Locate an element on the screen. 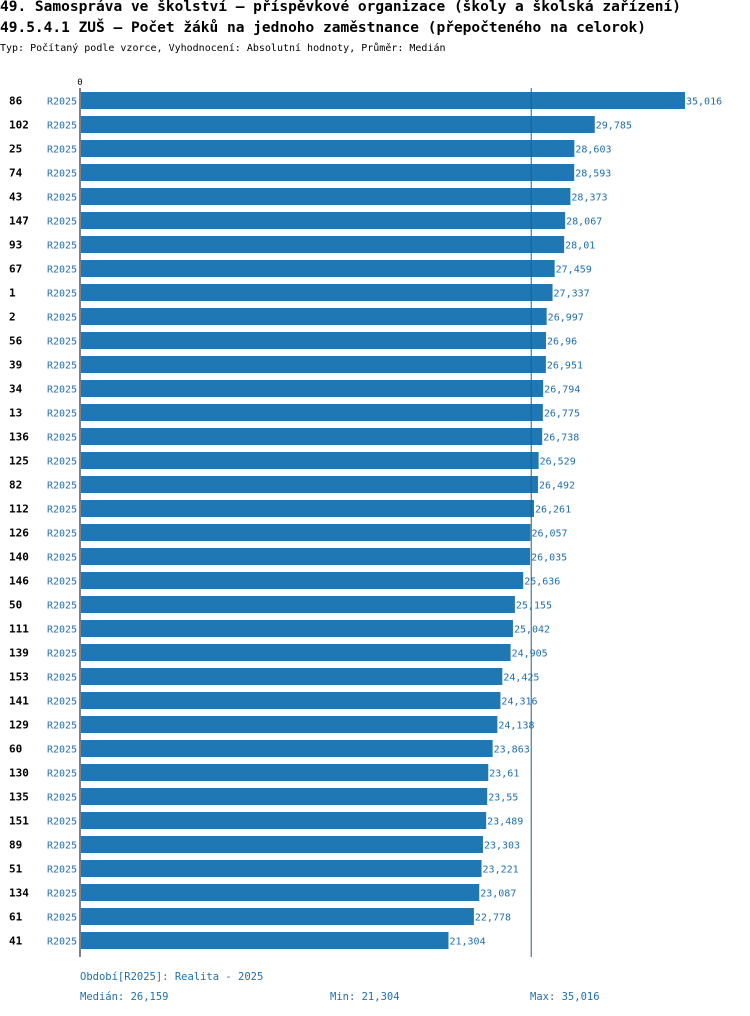 The width and height of the screenshot is (750, 1016). value-label: 26,492 is located at coordinates (557, 486).